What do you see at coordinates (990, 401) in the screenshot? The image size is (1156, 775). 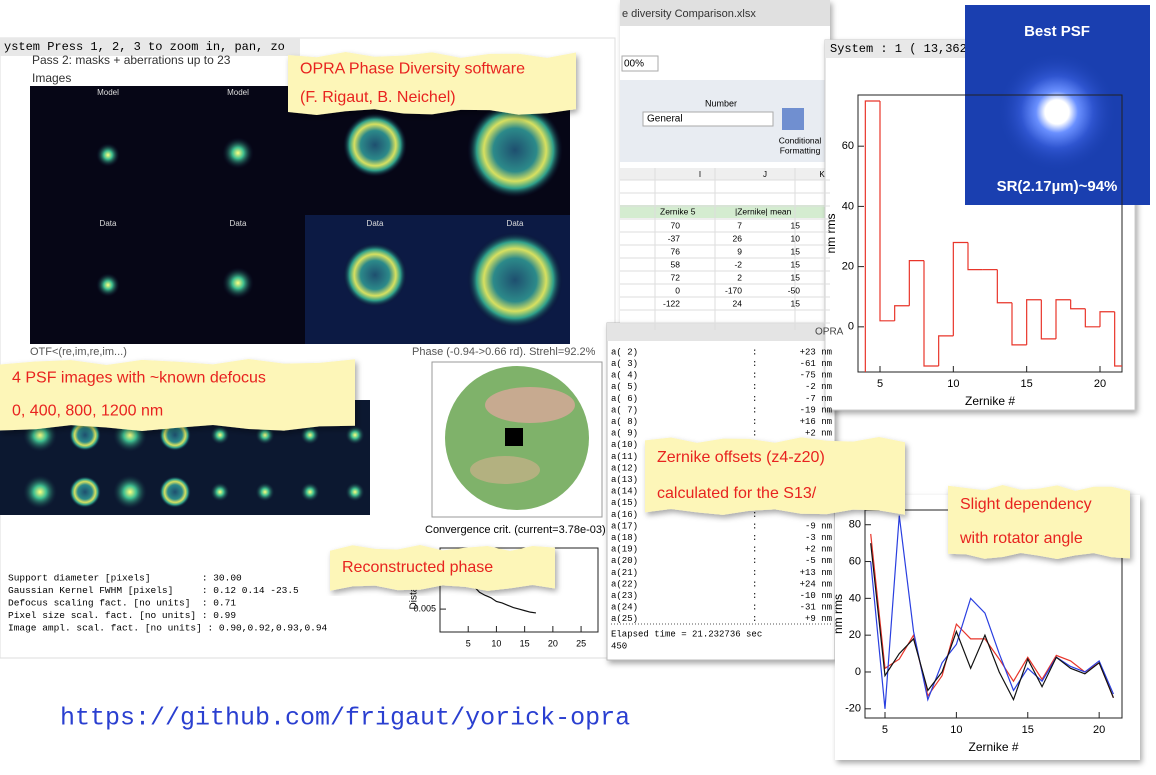 I see `x-axis-label: Zernike #` at bounding box center [990, 401].